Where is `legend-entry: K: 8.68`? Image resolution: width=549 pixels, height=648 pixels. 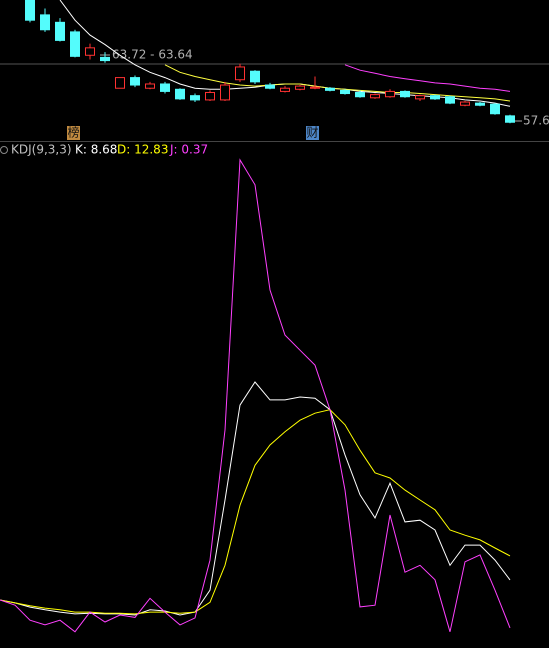
legend-entry: K: 8.68 is located at coordinates (96, 150).